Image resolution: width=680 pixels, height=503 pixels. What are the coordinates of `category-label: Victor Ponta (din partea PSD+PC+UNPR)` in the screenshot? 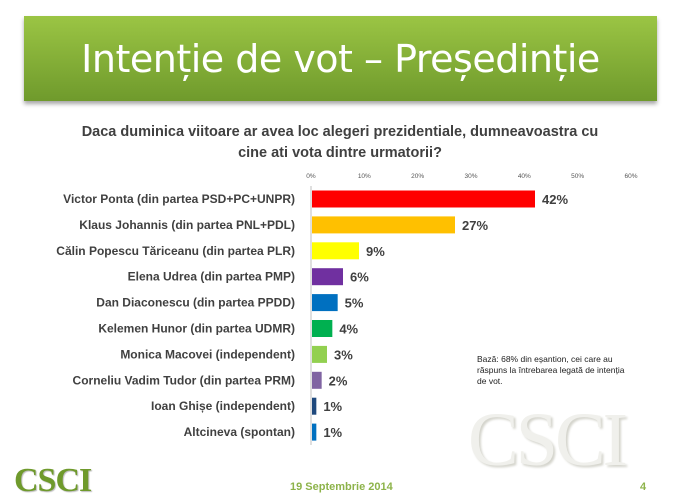 It's located at (179, 199).